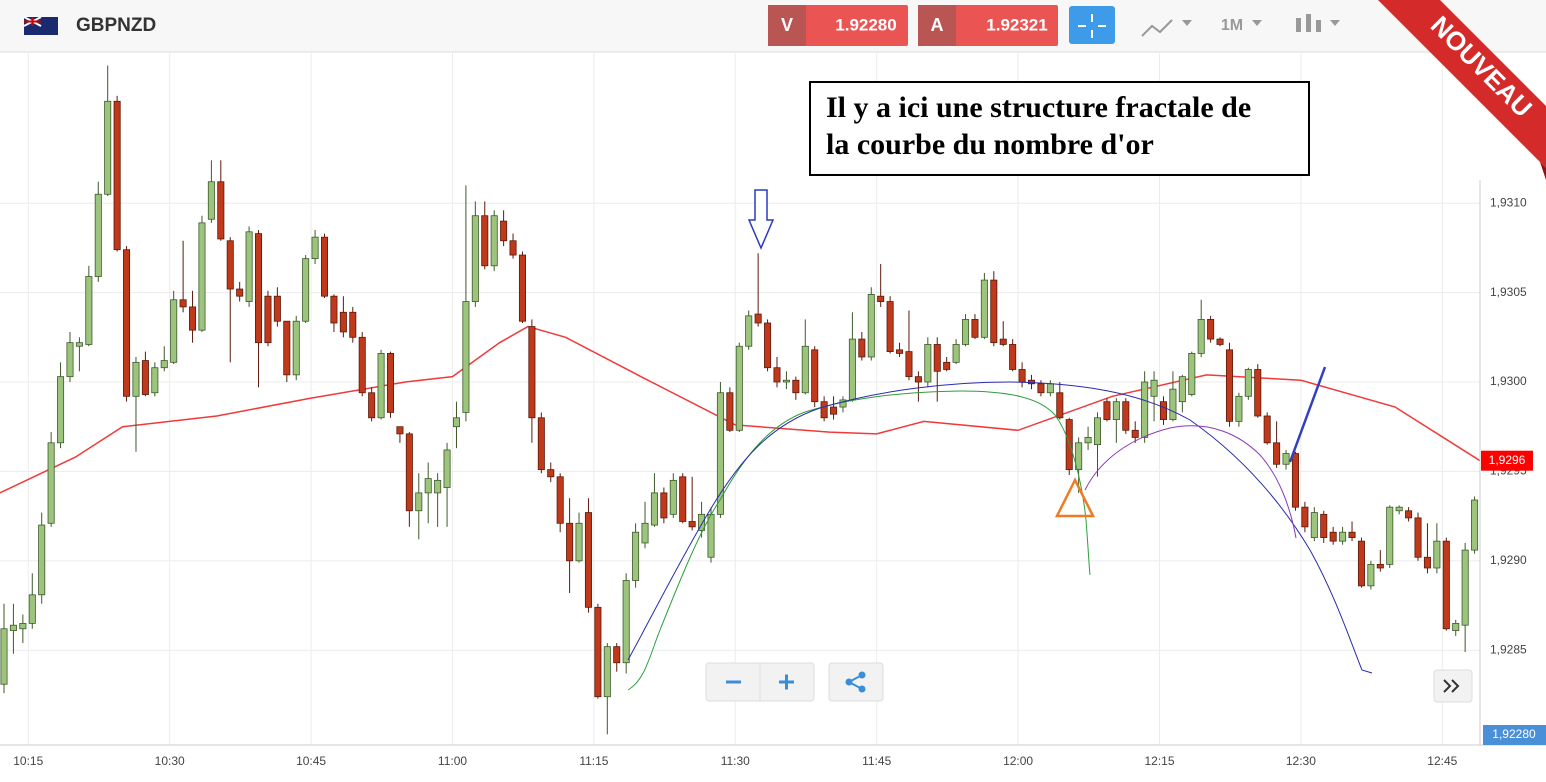 This screenshot has height=782, width=1546. Describe the element at coordinates (116, 25) in the screenshot. I see `symbol: GBPNZD` at that location.